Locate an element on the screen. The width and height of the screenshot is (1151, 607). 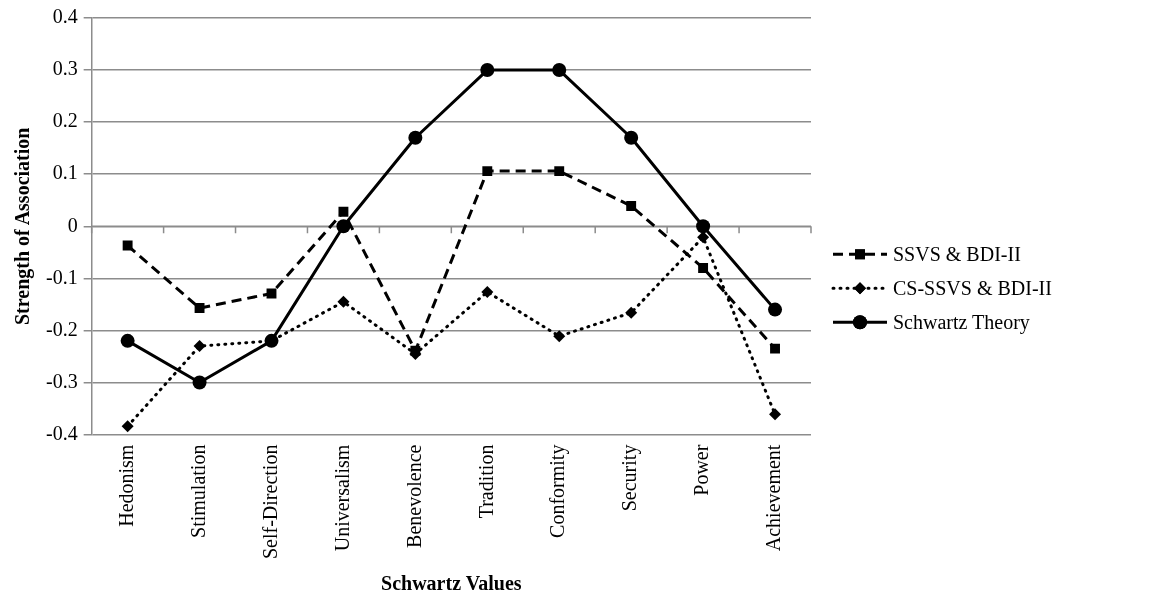
x-tick-label: Power is located at coordinates (701, 470).